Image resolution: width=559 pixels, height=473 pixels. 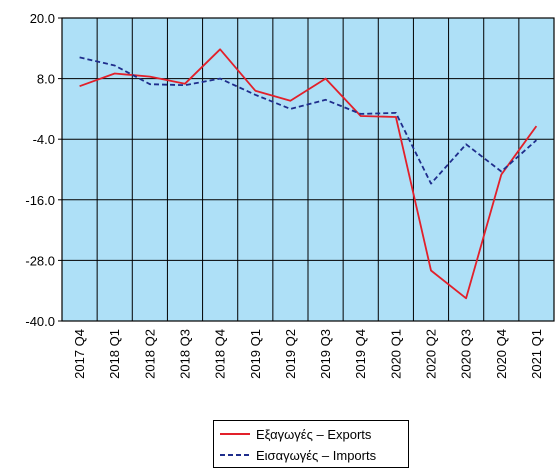 What do you see at coordinates (42, 18) in the screenshot?
I see `y-tick-label: 20.0` at bounding box center [42, 18].